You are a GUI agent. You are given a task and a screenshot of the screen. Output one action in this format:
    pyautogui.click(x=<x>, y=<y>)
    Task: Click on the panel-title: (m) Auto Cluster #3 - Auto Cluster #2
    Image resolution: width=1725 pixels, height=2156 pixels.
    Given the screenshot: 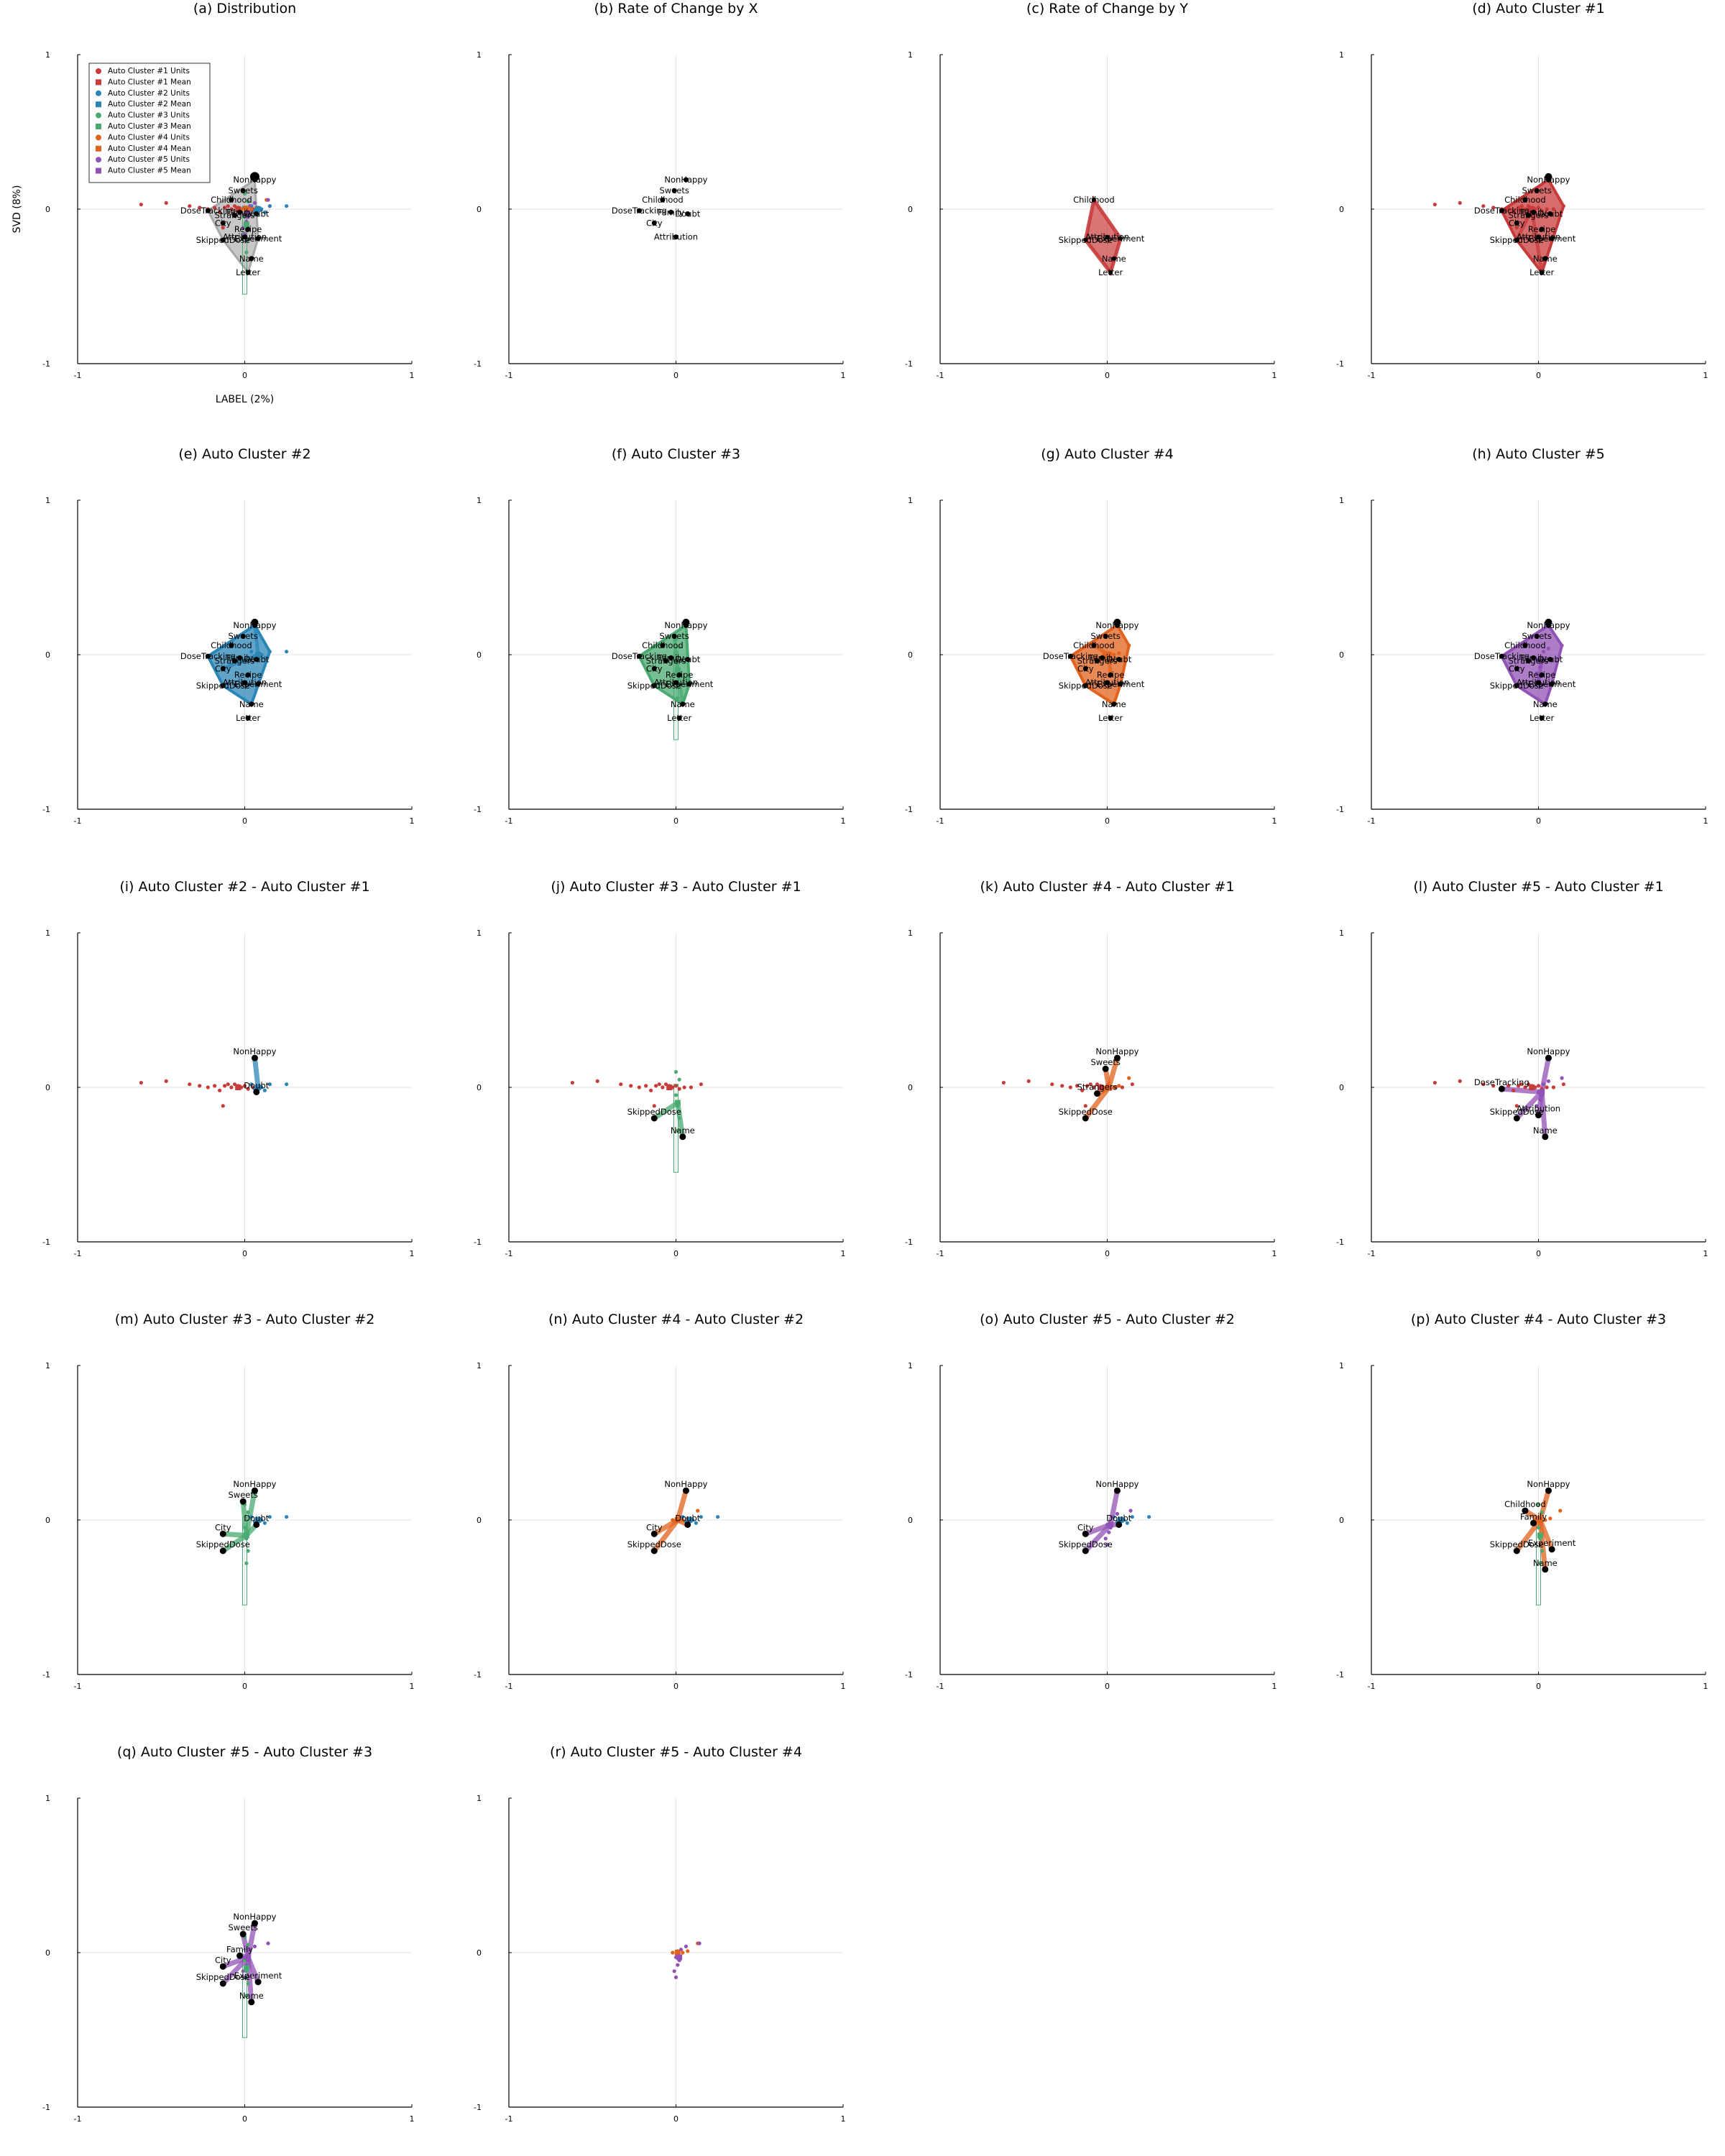 What is the action you would take?
    pyautogui.click(x=245, y=1319)
    